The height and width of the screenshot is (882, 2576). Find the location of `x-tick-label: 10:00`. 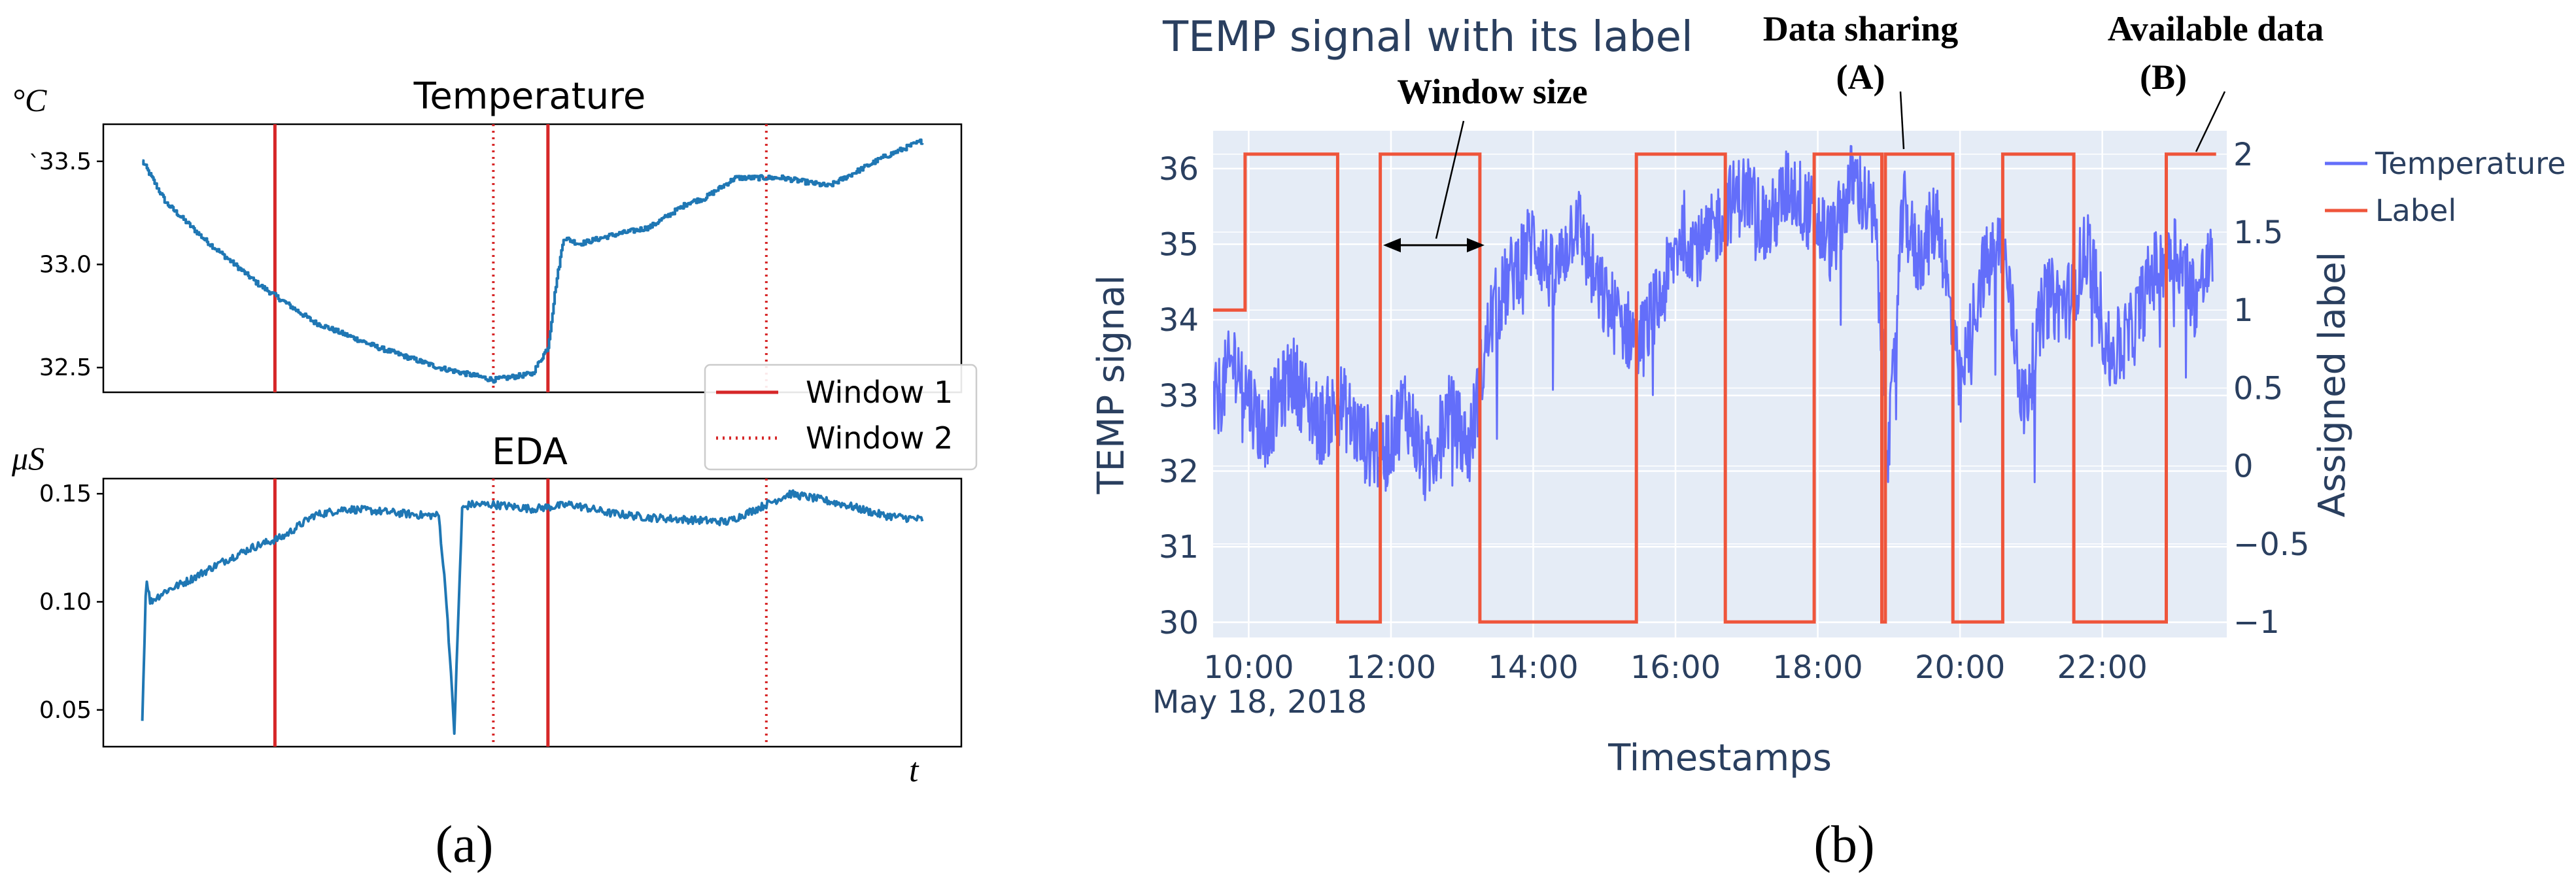

x-tick-label: 10:00 is located at coordinates (1249, 667).